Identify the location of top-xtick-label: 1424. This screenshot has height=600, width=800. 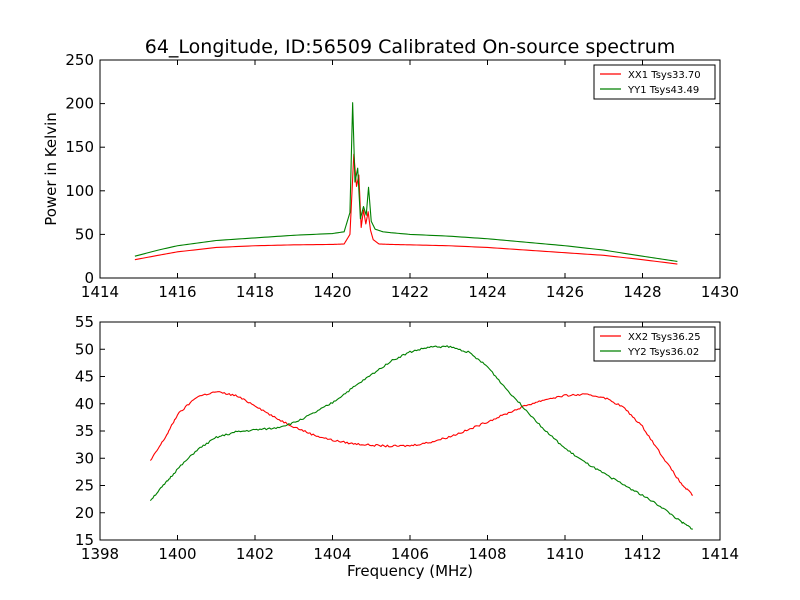
(487, 292).